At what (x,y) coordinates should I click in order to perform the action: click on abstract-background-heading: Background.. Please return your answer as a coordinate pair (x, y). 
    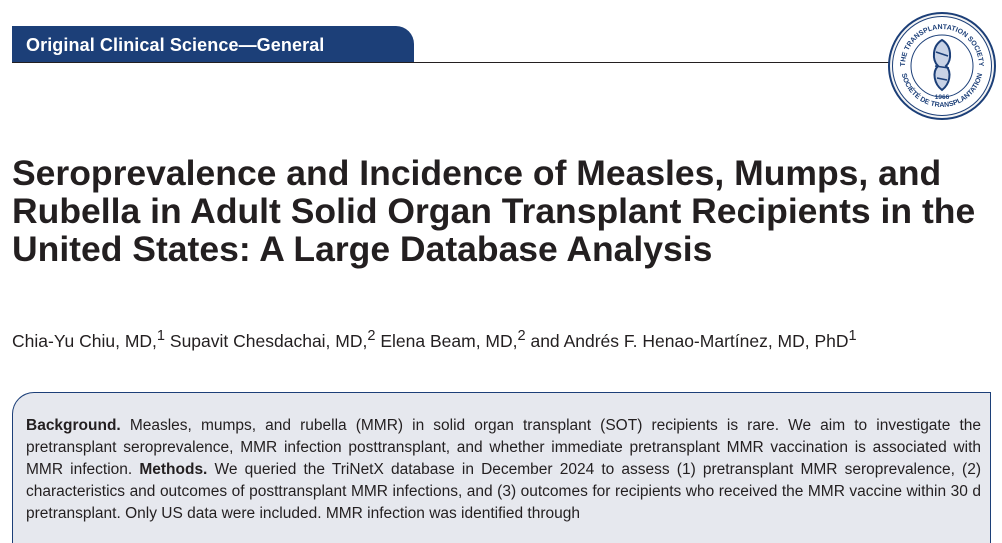
    Looking at the image, I should click on (73, 425).